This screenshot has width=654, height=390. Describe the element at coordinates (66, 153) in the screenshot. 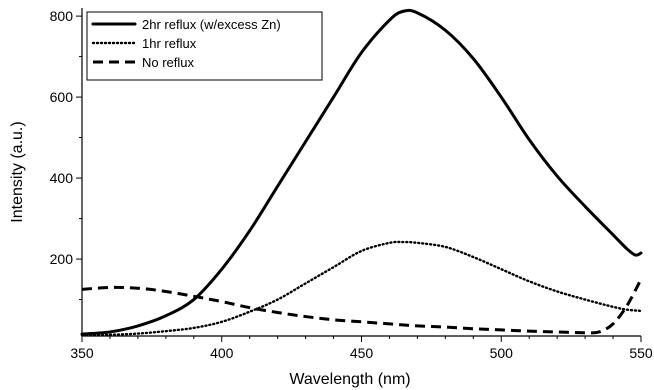

I see `y-ticks: 200 400 600 800` at that location.